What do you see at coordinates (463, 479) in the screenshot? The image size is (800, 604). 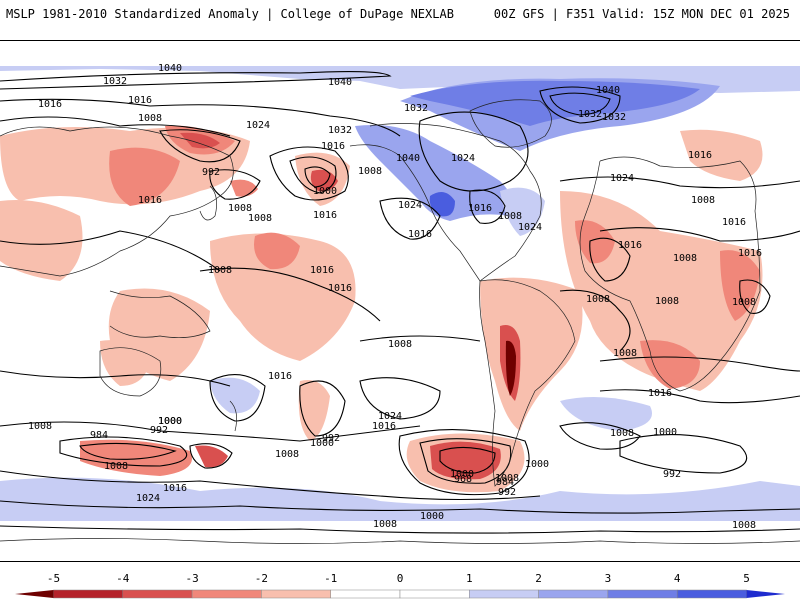 I see `contour-label: 968` at bounding box center [463, 479].